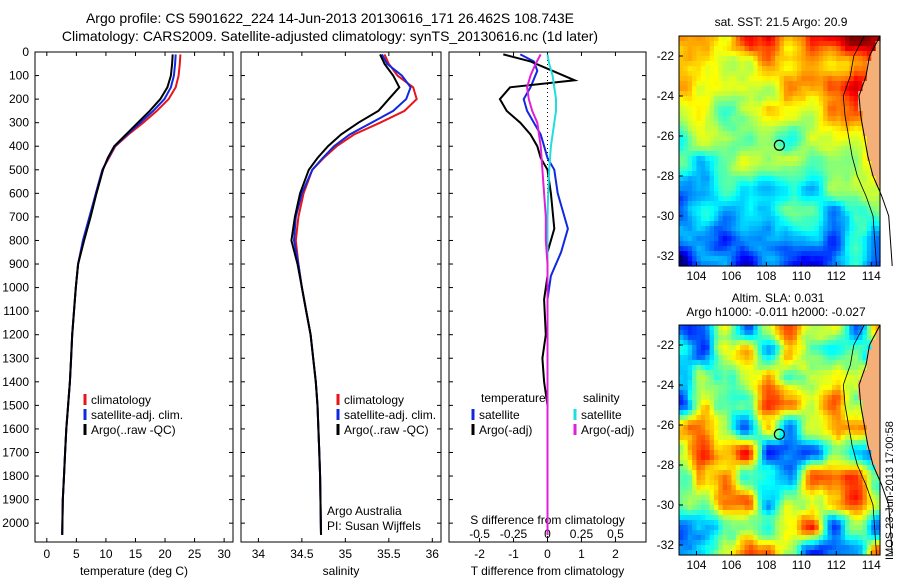 Image resolution: width=900 pixels, height=580 pixels. I want to click on sla-argo-marker, so click(779, 434).